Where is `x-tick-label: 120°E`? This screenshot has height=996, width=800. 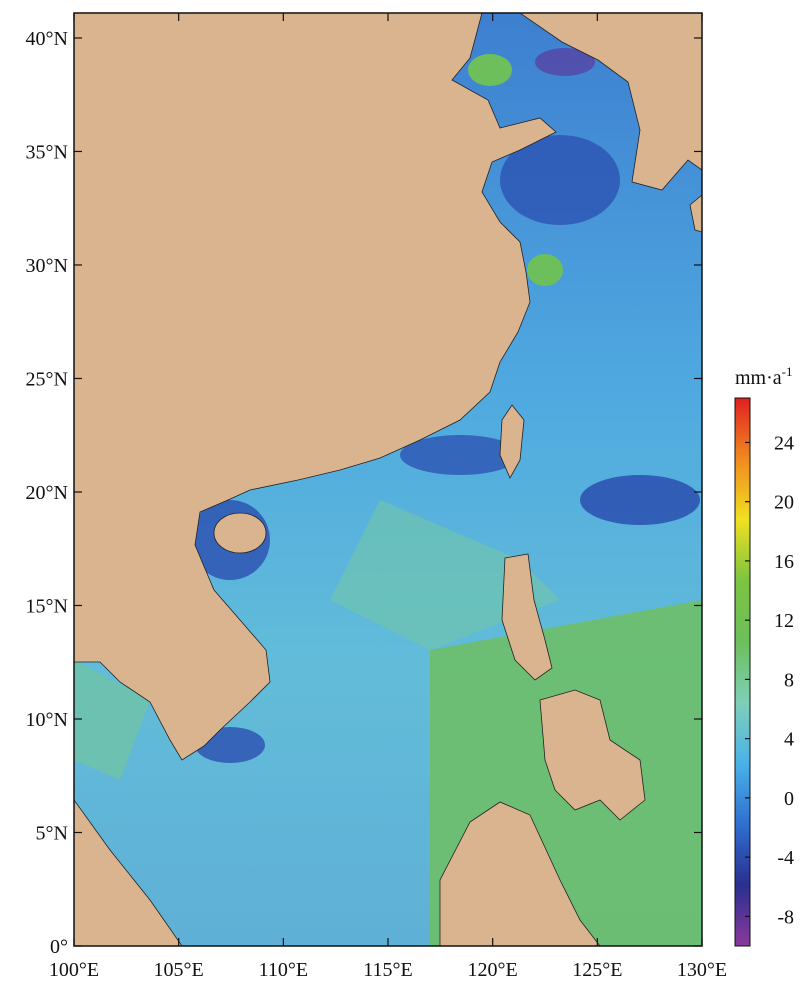
x-tick-label: 120°E is located at coordinates (493, 970).